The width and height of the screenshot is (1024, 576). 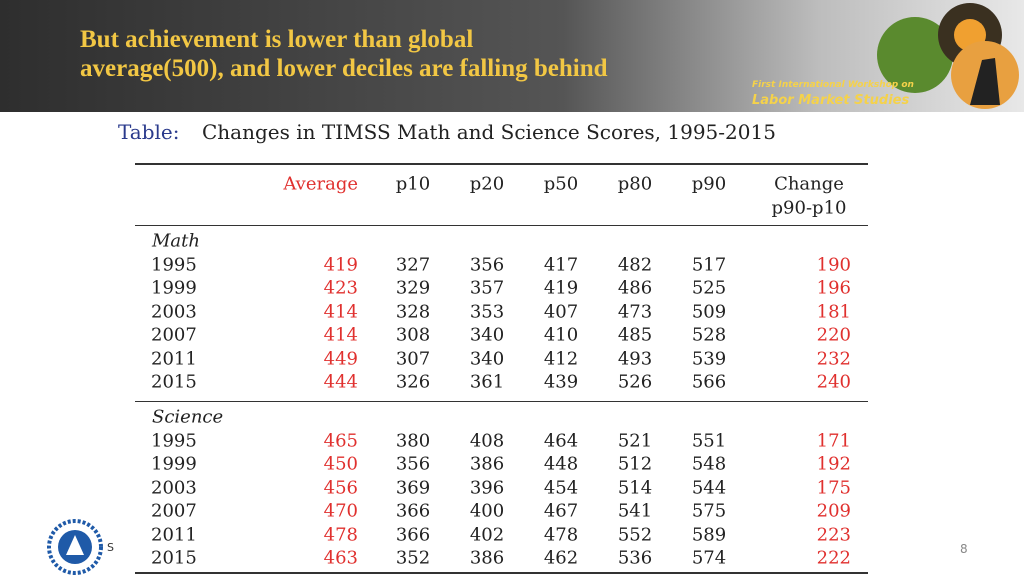 I want to click on table-cell: 589, so click(x=709, y=535).